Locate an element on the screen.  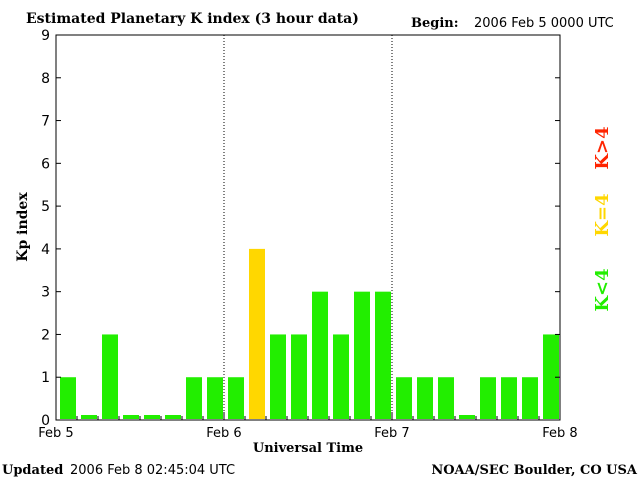
y-tick-label: 8 is located at coordinates (45, 79).